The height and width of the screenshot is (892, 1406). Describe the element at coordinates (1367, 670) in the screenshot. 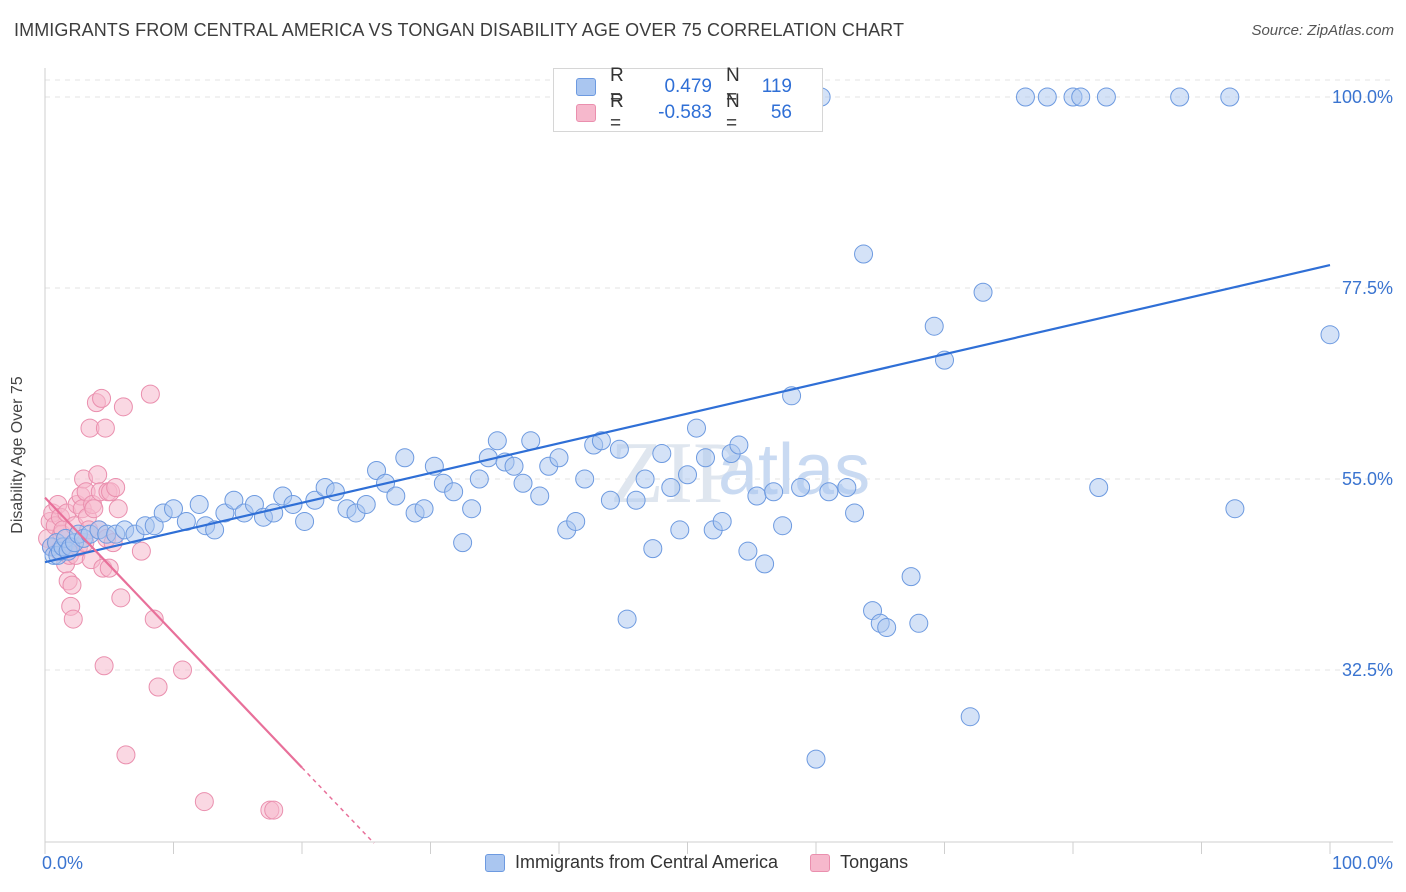

I see `y-tick-label: 32.5%` at that location.